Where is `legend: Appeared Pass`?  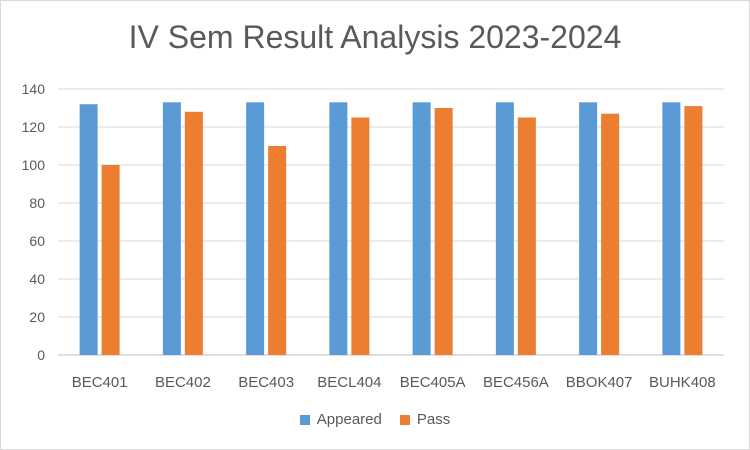 legend: Appeared Pass is located at coordinates (375, 419).